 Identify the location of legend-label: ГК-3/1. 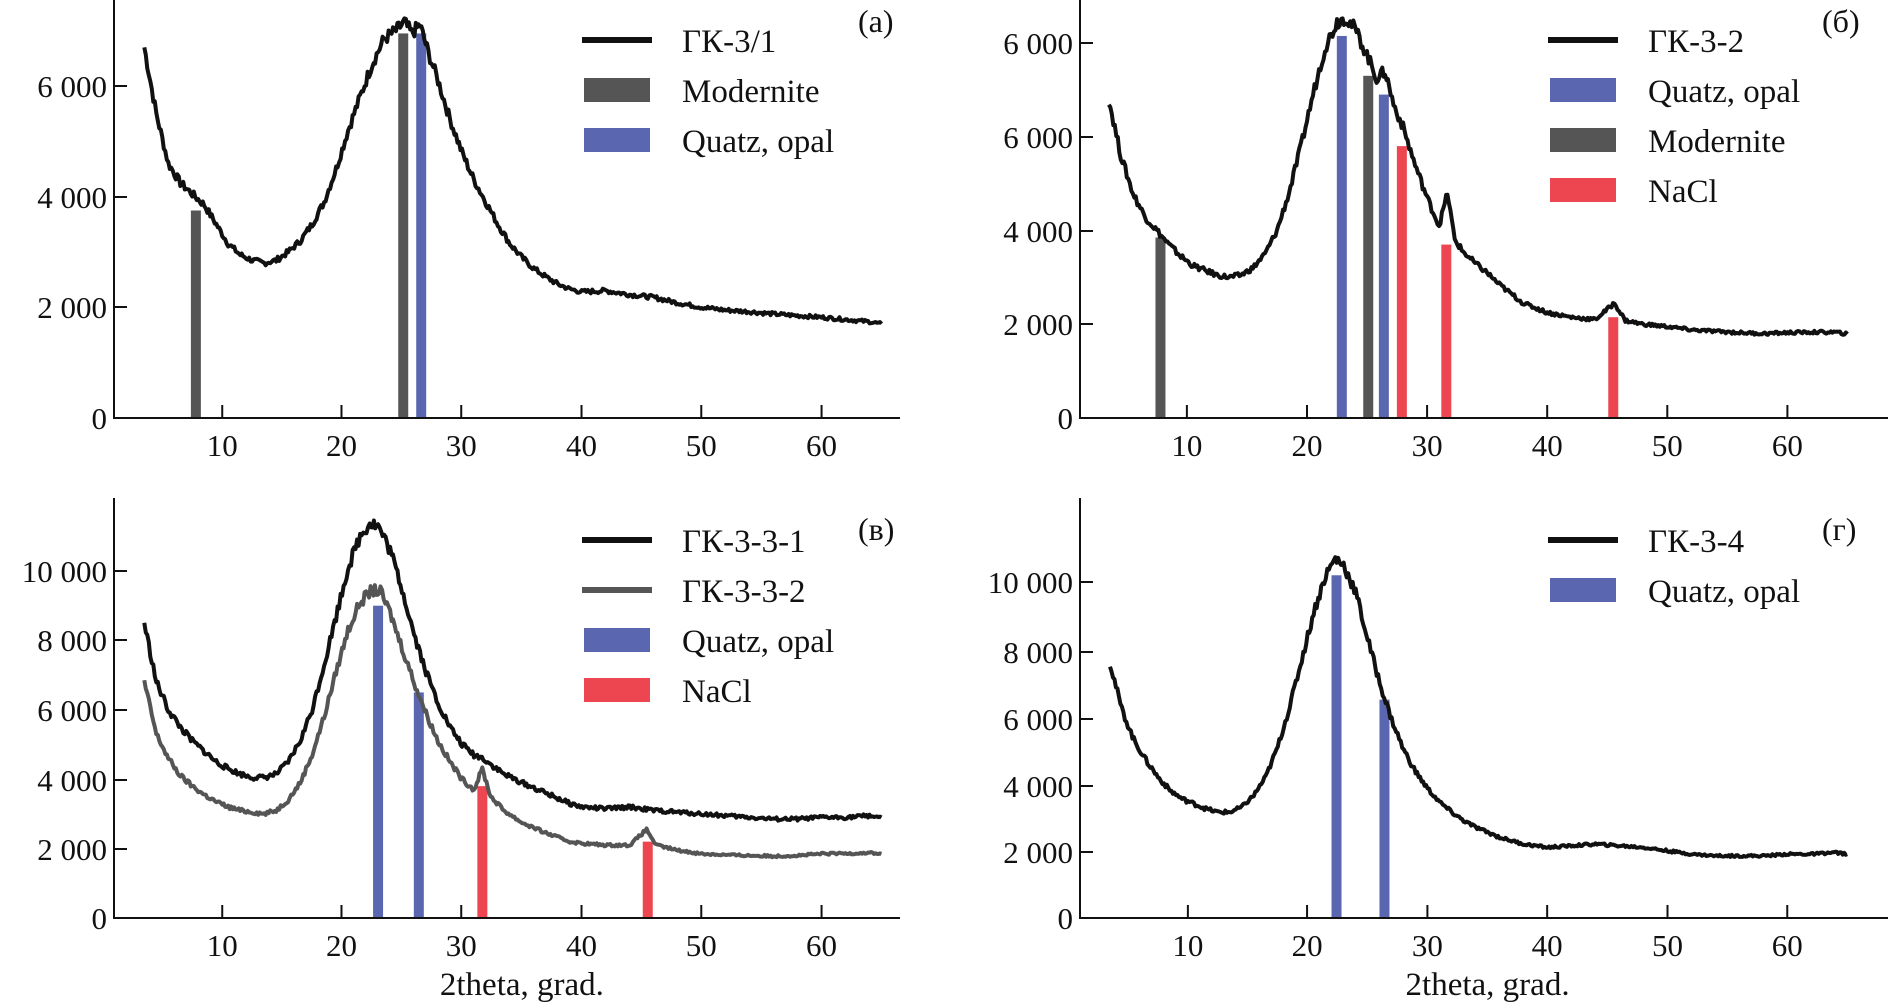
(729, 42).